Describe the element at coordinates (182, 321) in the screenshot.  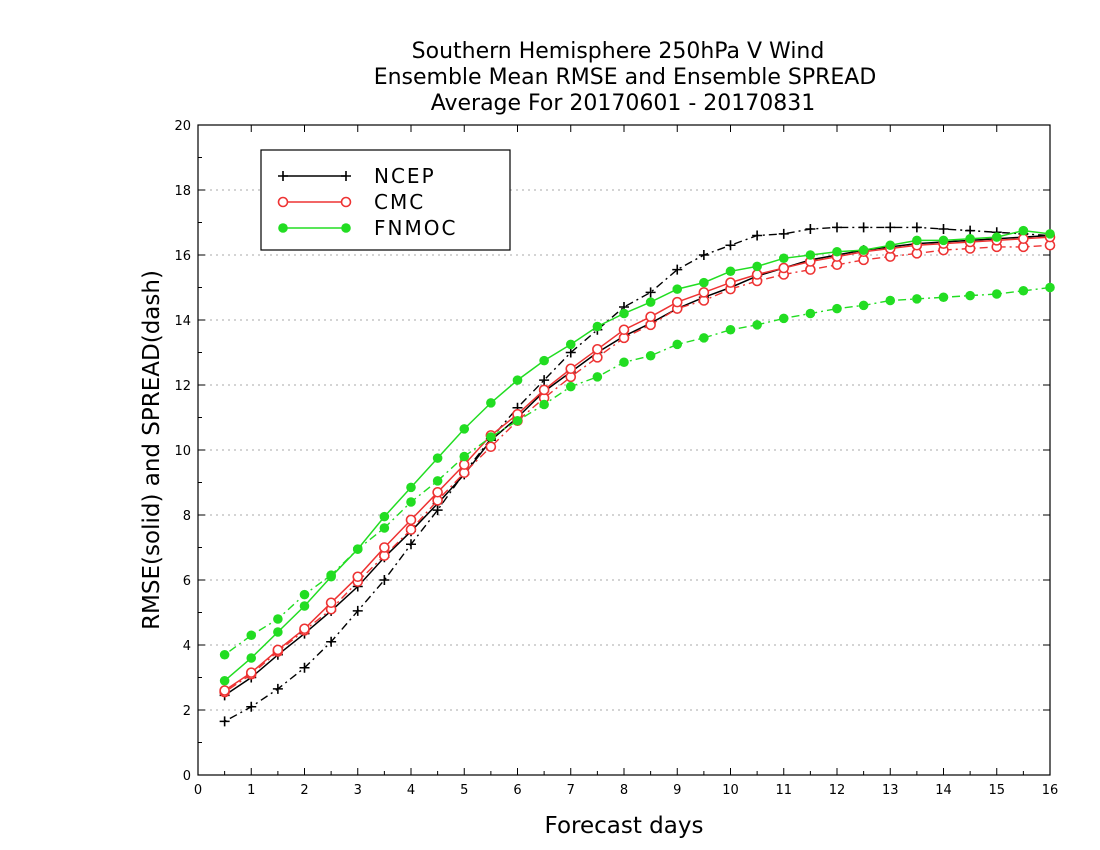
I see `y-tick-label: 14` at that location.